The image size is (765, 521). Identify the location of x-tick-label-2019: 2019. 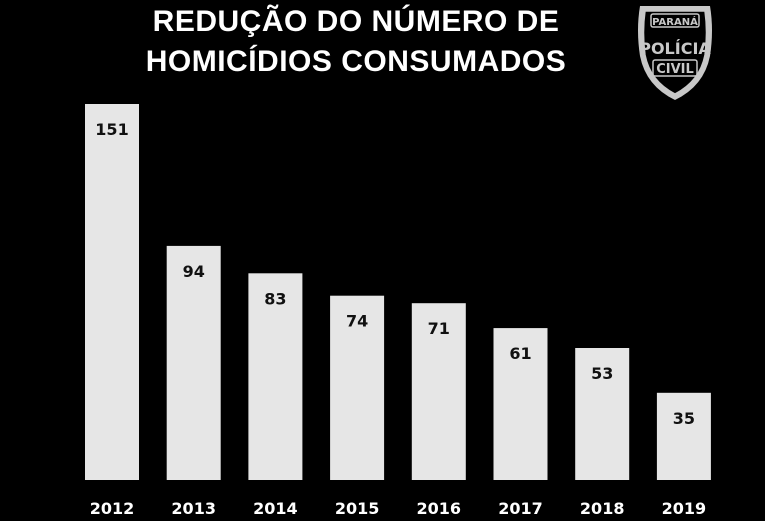
(684, 508).